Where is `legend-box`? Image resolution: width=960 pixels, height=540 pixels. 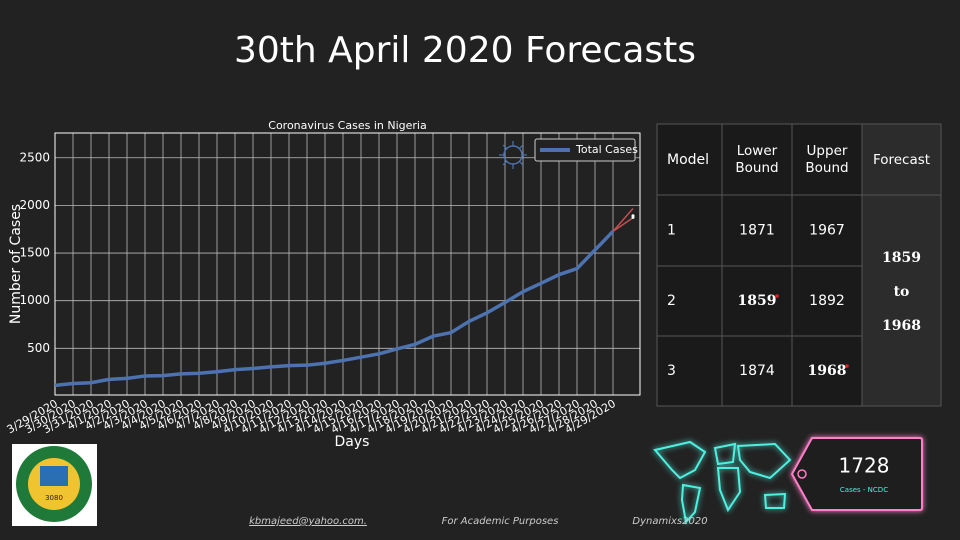
legend-box is located at coordinates (585, 150).